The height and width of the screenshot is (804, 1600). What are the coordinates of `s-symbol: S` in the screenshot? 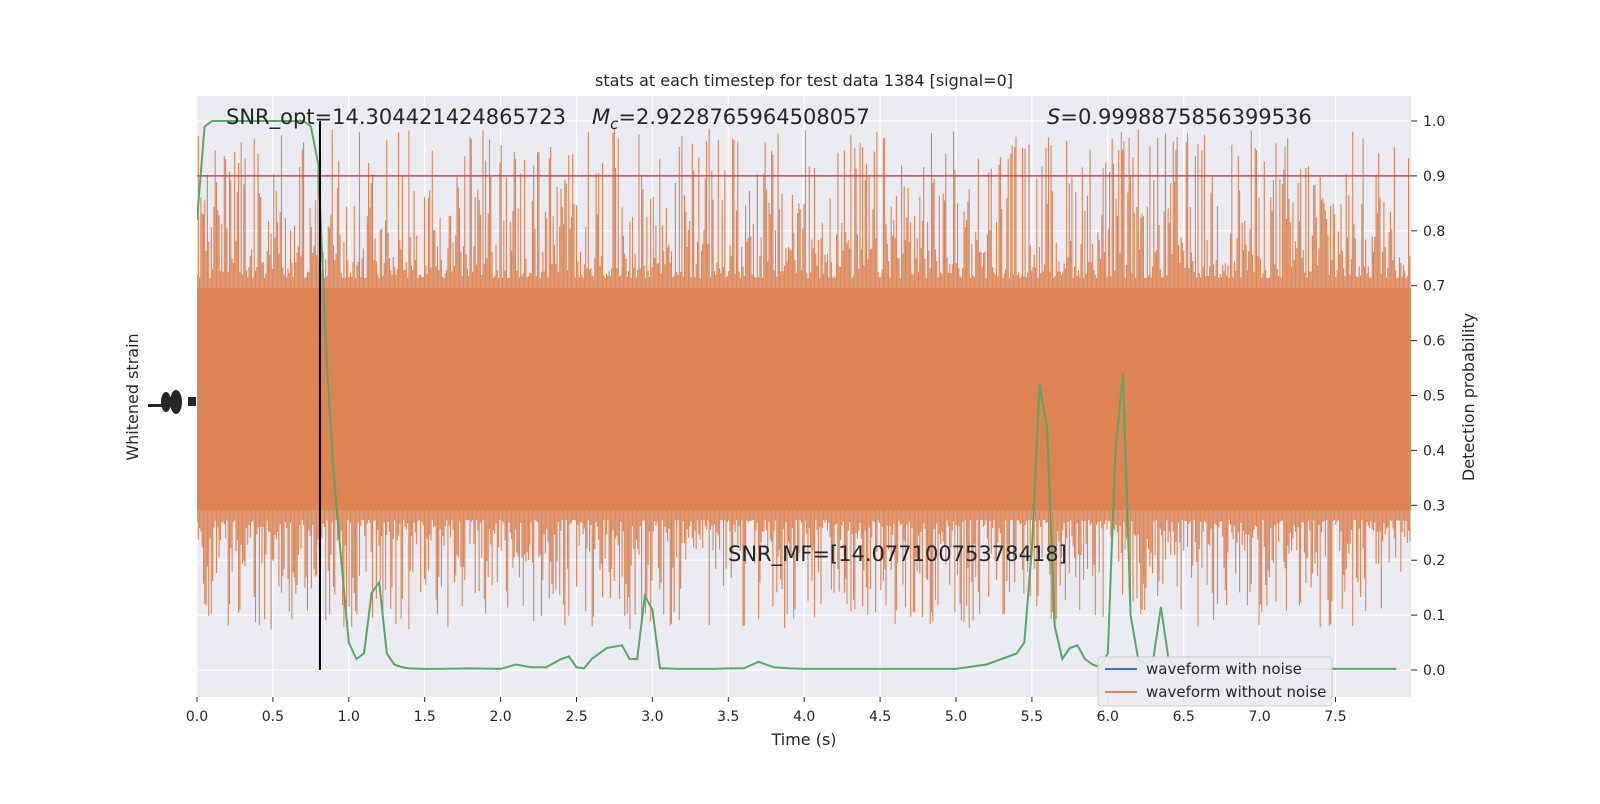 It's located at (1053, 117).